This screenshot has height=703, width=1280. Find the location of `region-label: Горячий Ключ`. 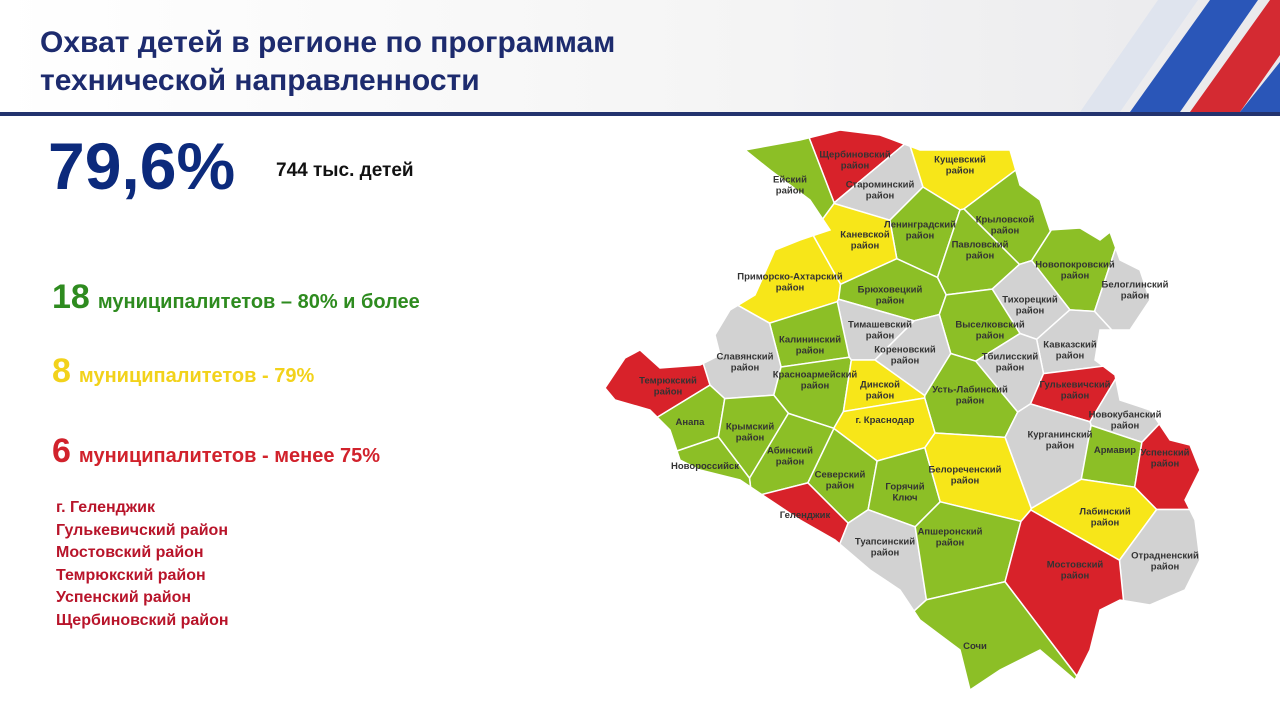

region-label: Горячий Ключ is located at coordinates (904, 493).